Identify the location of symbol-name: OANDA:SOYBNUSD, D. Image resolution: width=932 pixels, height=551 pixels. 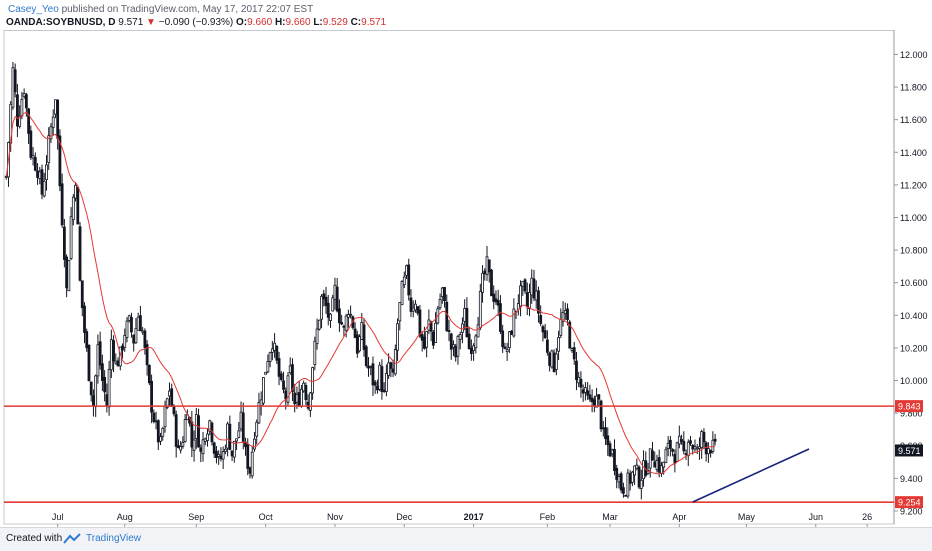
(61, 22).